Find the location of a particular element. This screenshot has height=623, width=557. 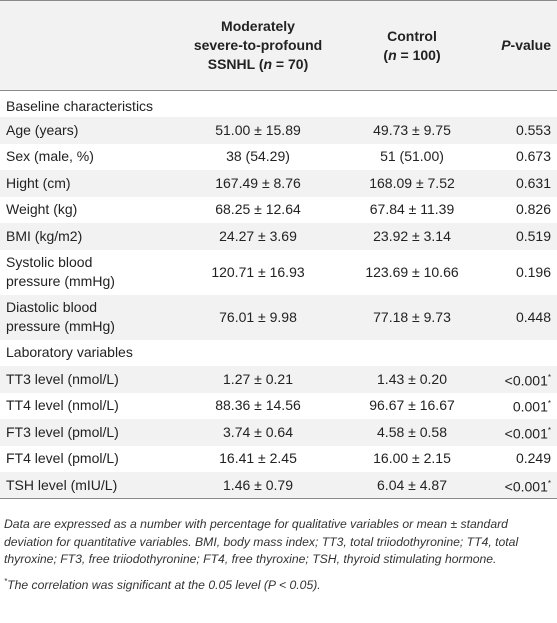

cell-p-value: 0.673 is located at coordinates (533, 156).